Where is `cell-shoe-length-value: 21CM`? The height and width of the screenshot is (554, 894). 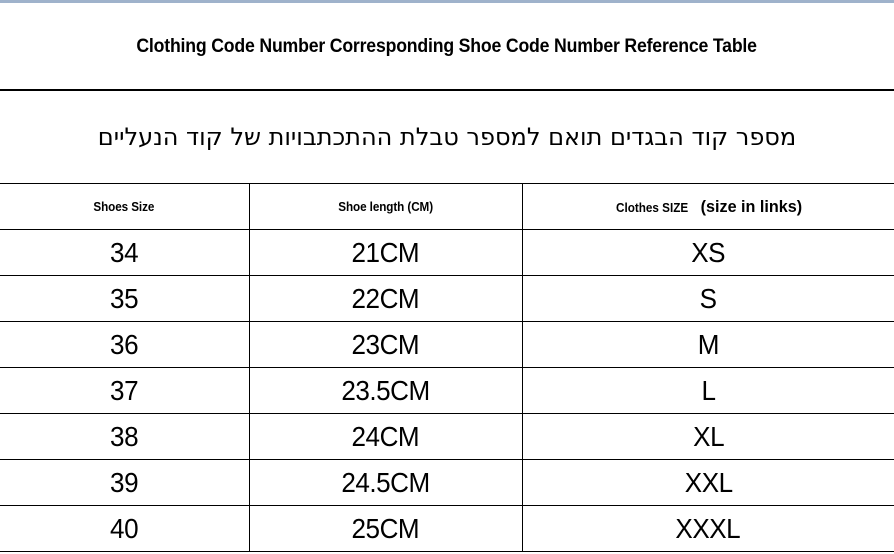
cell-shoe-length-value: 21CM is located at coordinates (385, 252).